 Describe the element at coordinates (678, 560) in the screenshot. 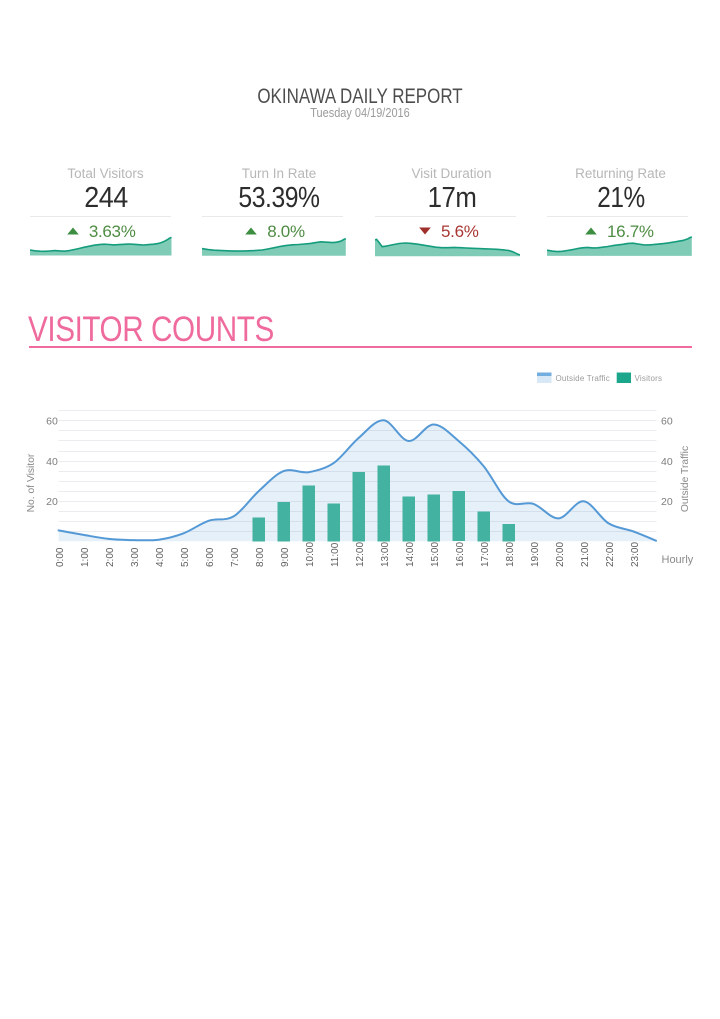

I see `svg-text: Hourly` at that location.